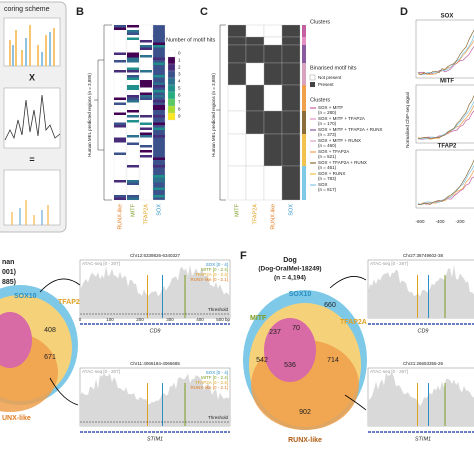 The height and width of the screenshot is (474, 474). I want to click on axis-tick: 400, so click(200, 319).